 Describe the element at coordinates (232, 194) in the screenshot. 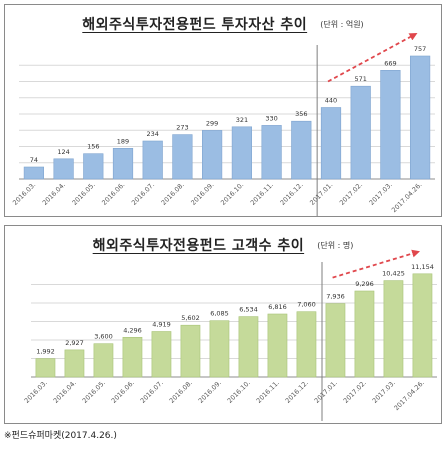

I see `asset-chart-x-tick-label: 2016.10.` at that location.